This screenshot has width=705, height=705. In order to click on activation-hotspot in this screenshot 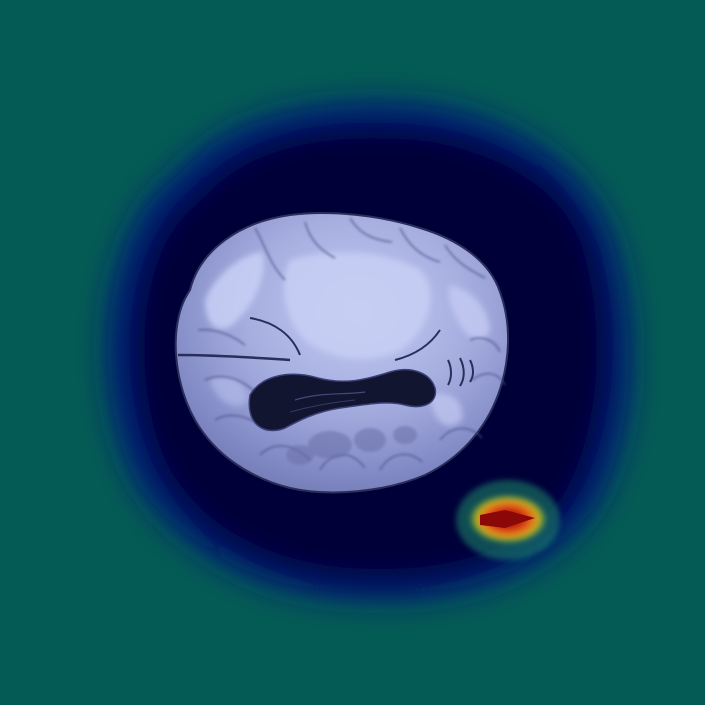, I will do `click(508, 520)`.